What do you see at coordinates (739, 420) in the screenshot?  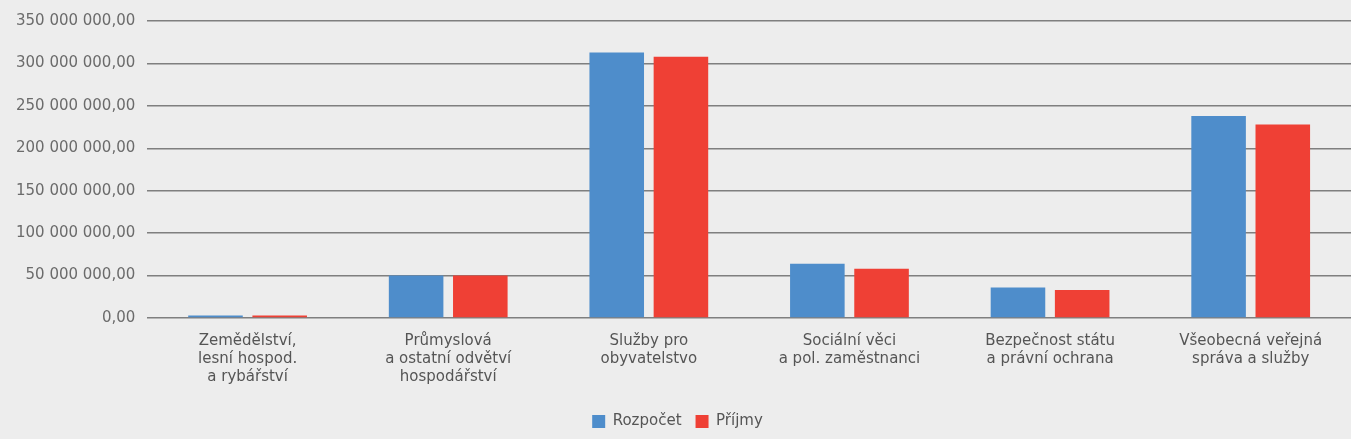 I see `legend-label: Příjmy` at bounding box center [739, 420].